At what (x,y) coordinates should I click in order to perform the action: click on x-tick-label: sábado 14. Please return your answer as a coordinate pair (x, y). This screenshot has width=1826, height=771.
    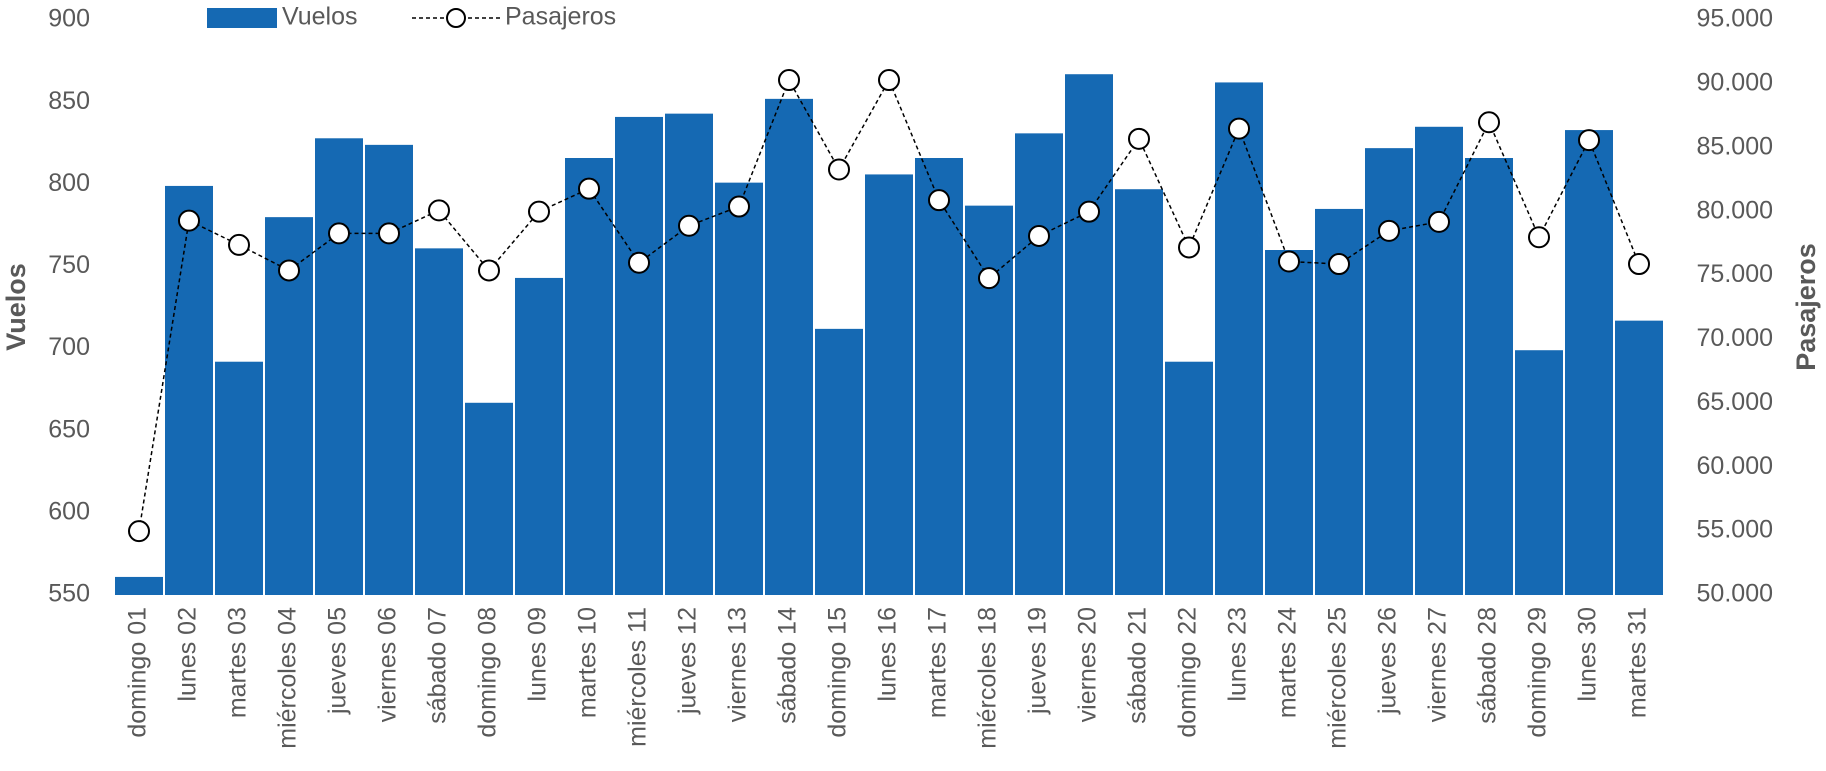
    Looking at the image, I should click on (788, 665).